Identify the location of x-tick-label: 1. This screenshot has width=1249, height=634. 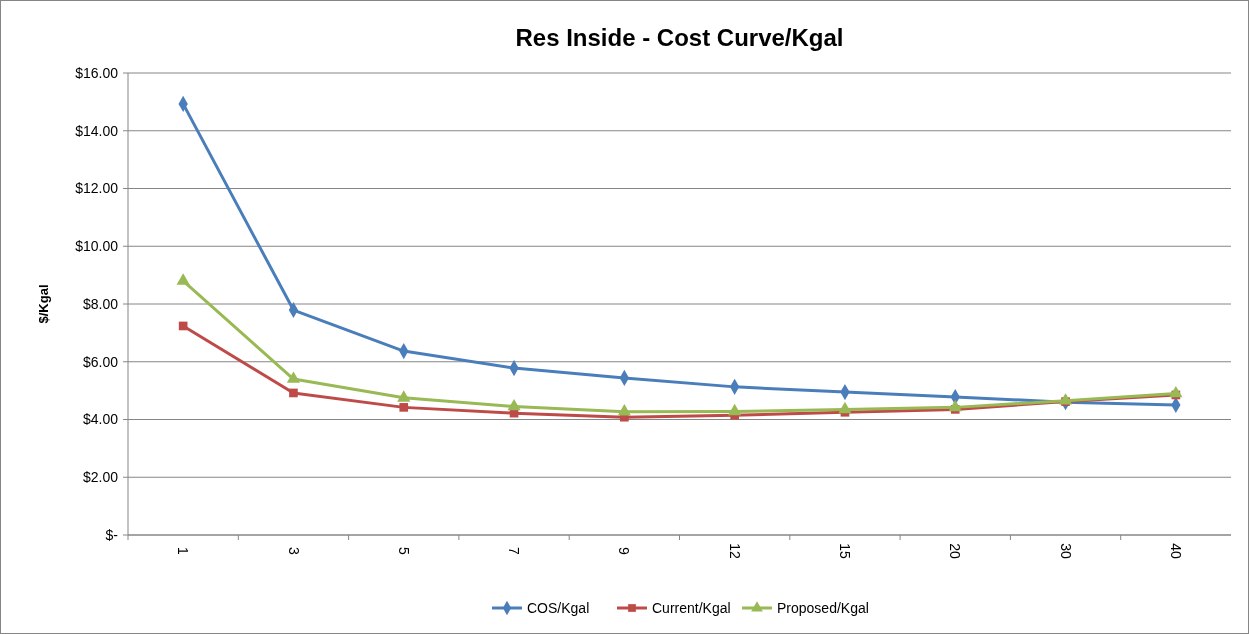
(183, 551).